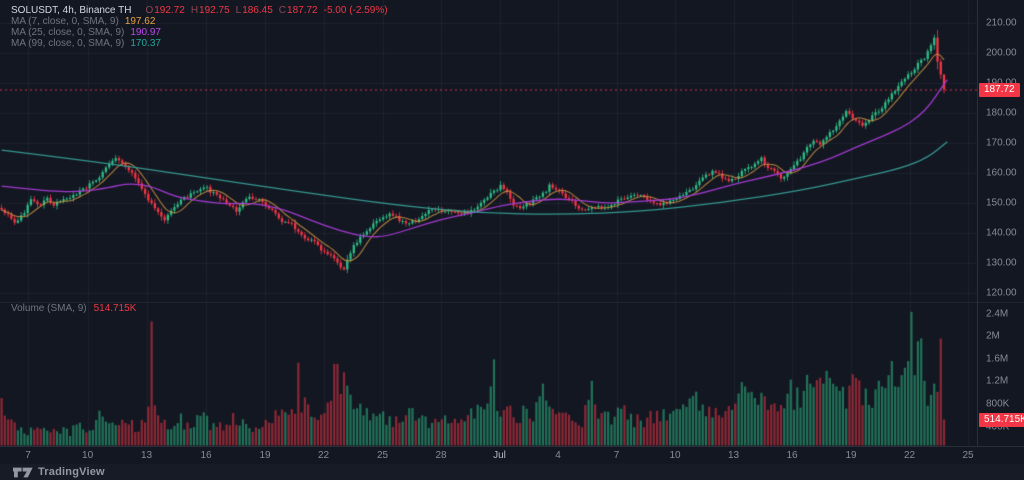 This screenshot has height=480, width=1024. Describe the element at coordinates (282, 10) in the screenshot. I see `close-letter: C` at that location.